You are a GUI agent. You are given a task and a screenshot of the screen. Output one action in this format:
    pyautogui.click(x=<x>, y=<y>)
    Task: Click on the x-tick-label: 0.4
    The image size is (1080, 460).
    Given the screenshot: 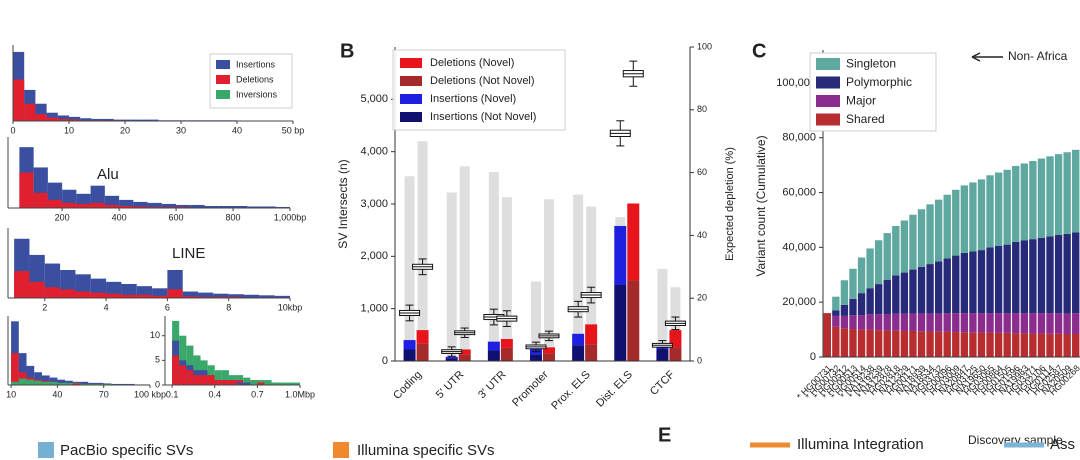 What is the action you would take?
    pyautogui.click(x=214, y=394)
    